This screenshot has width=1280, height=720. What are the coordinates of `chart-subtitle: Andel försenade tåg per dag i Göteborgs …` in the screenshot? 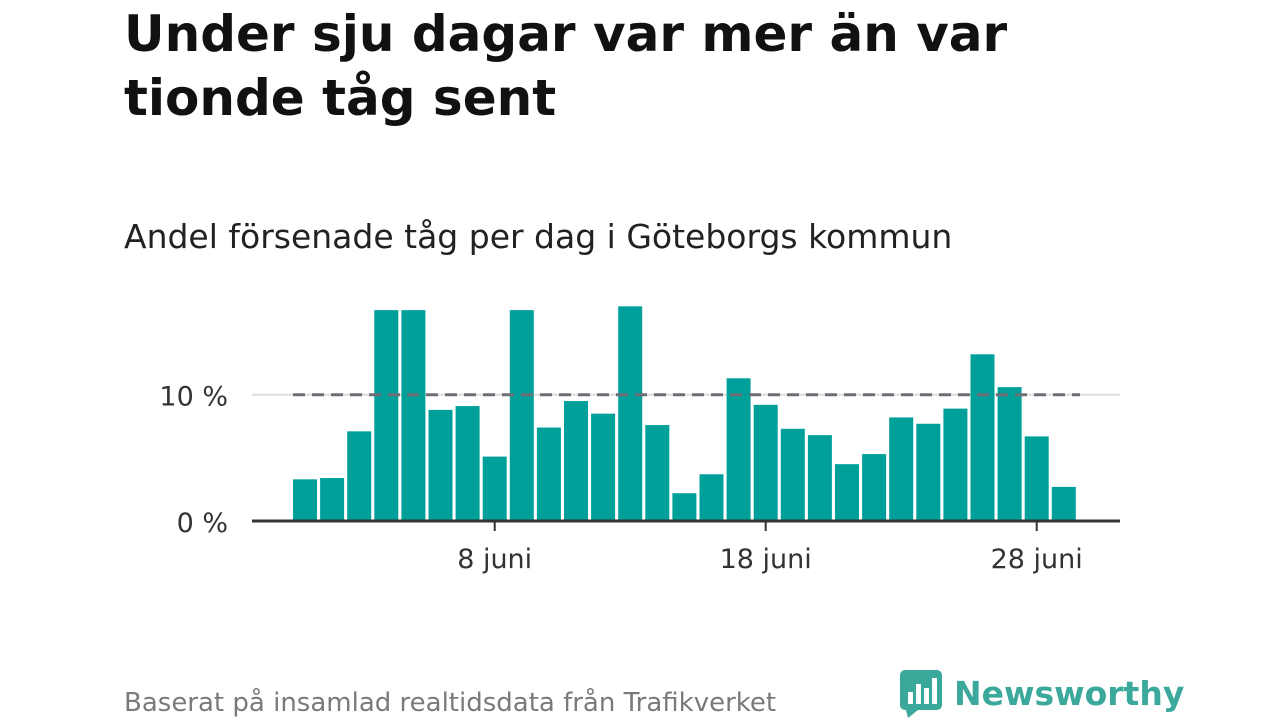 It's located at (538, 236).